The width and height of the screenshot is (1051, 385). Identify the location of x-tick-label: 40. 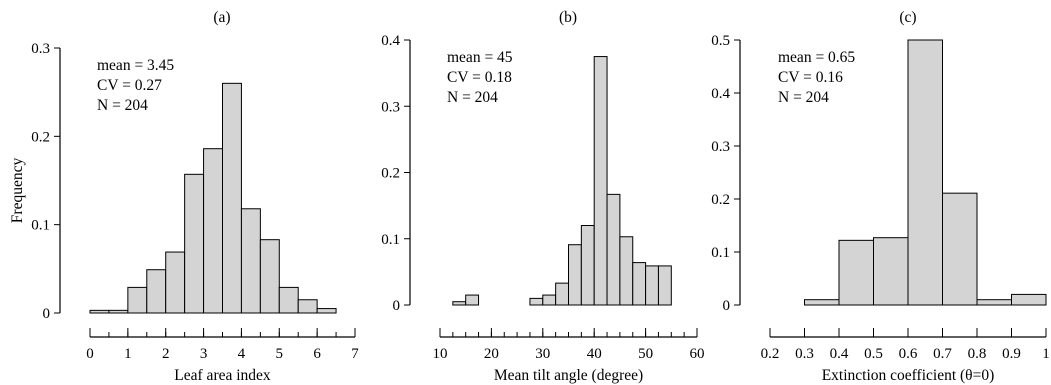
(594, 354).